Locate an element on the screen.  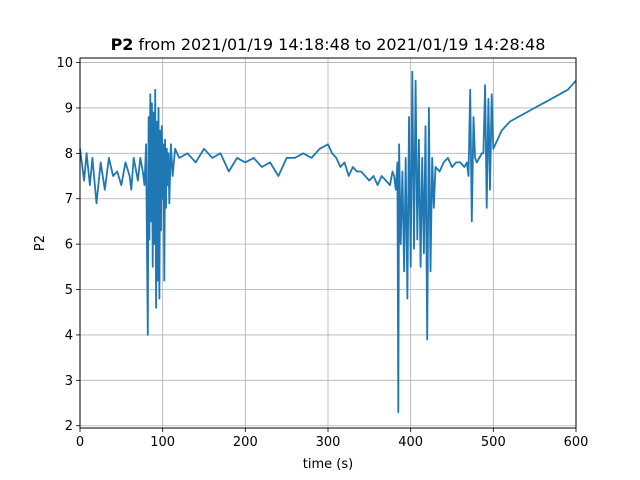
chart-title-bold: P2 is located at coordinates (122, 44).